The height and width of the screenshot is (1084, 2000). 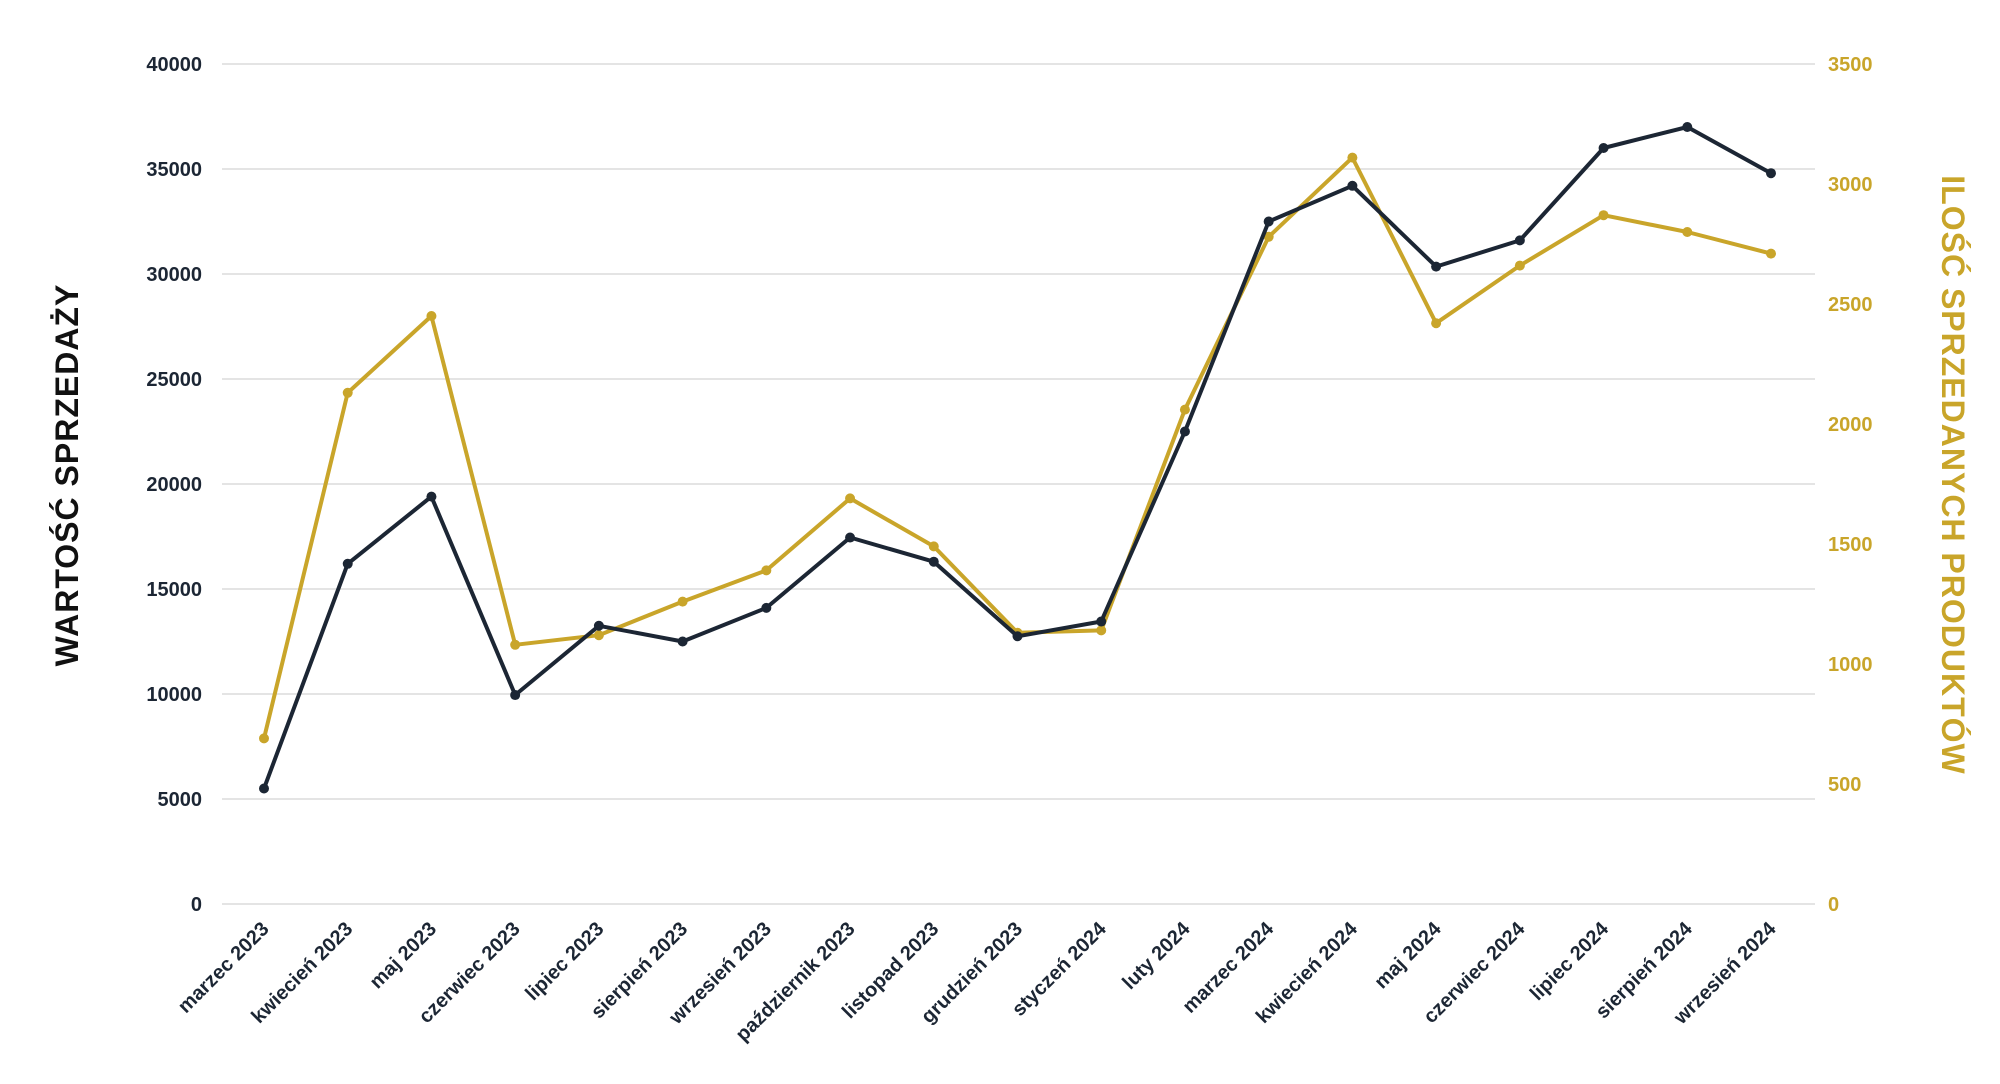 I want to click on right-tick-label: 1000, so click(x=1850, y=665).